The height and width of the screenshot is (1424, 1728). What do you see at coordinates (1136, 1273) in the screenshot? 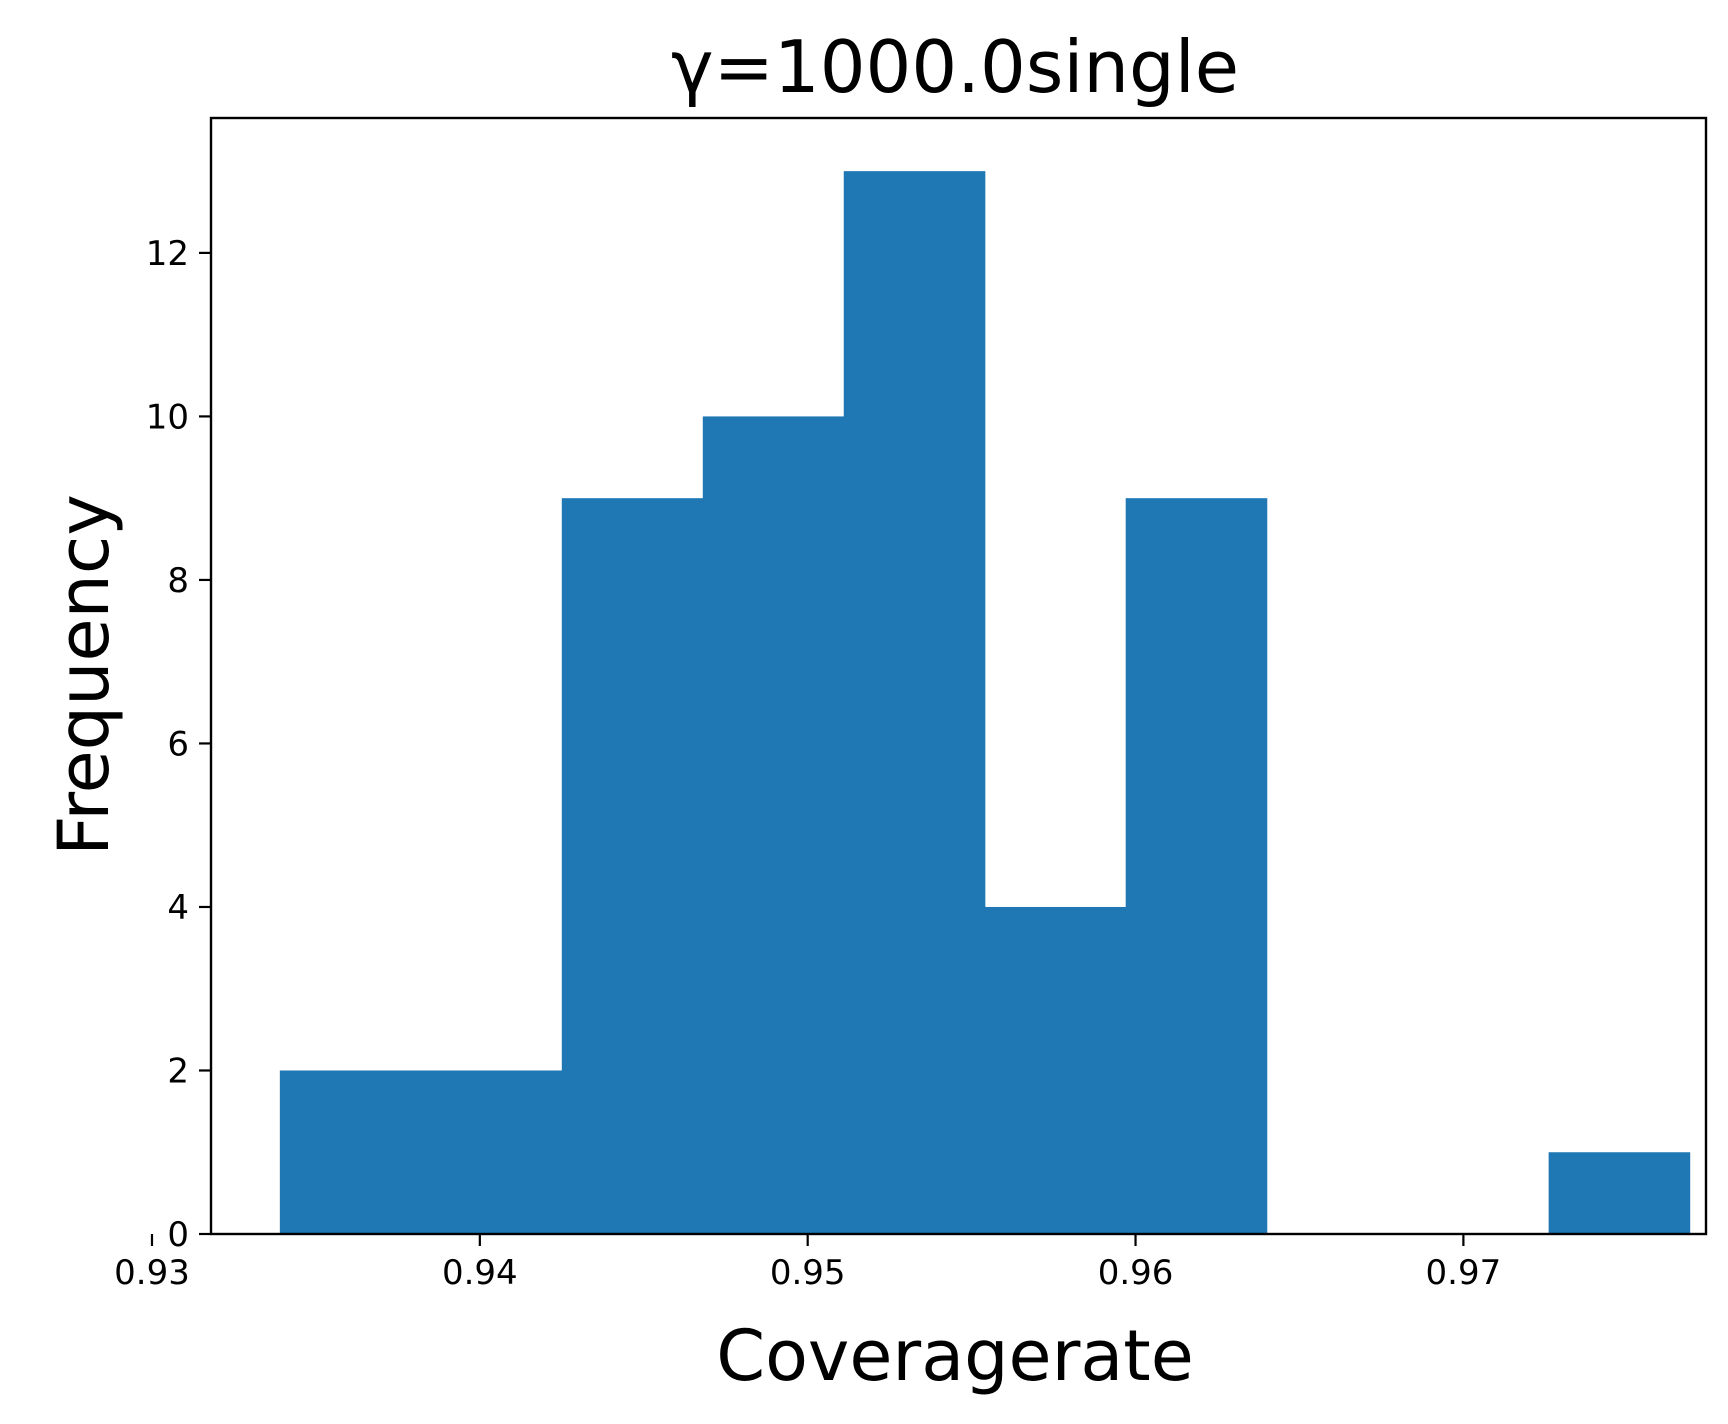
I see `x-tick-label: 0.96` at bounding box center [1136, 1273].